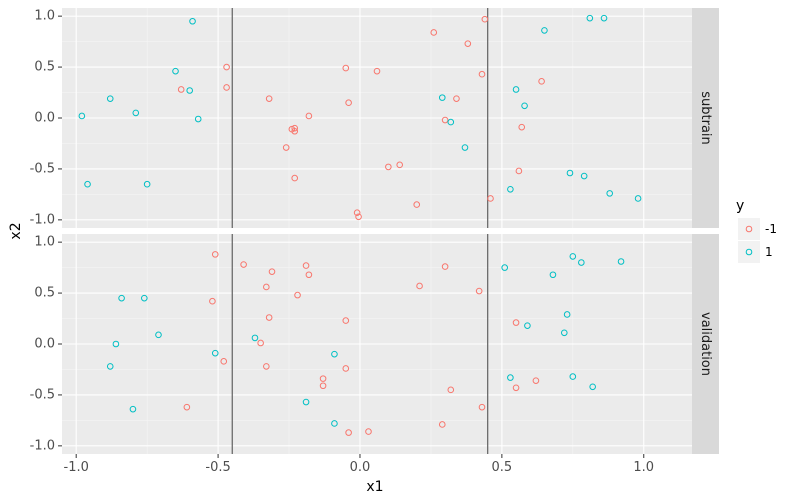  What do you see at coordinates (360, 467) in the screenshot?
I see `x-tick-label: 0.0` at bounding box center [360, 467].